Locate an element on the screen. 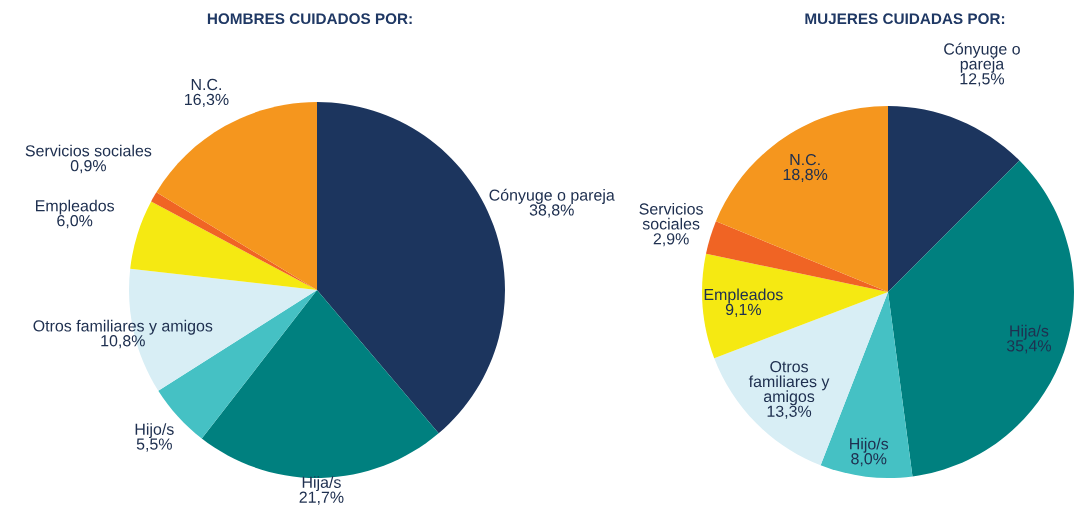  data-label: 35,4% is located at coordinates (1029, 347).